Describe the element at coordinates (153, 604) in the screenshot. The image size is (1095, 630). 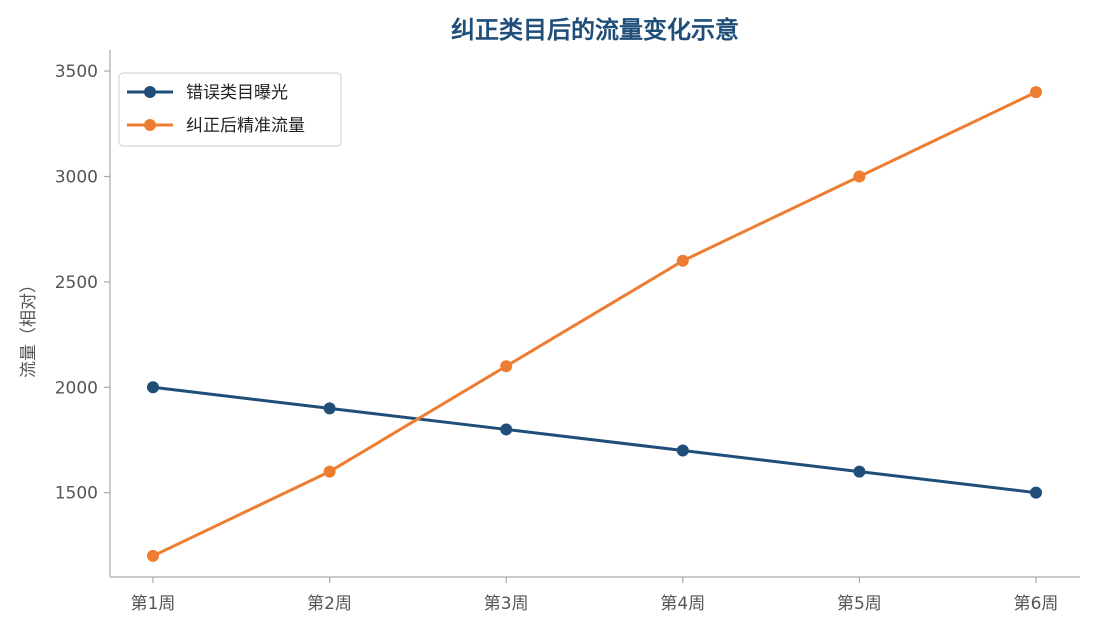
I see `x-tick-label: 第1周` at that location.